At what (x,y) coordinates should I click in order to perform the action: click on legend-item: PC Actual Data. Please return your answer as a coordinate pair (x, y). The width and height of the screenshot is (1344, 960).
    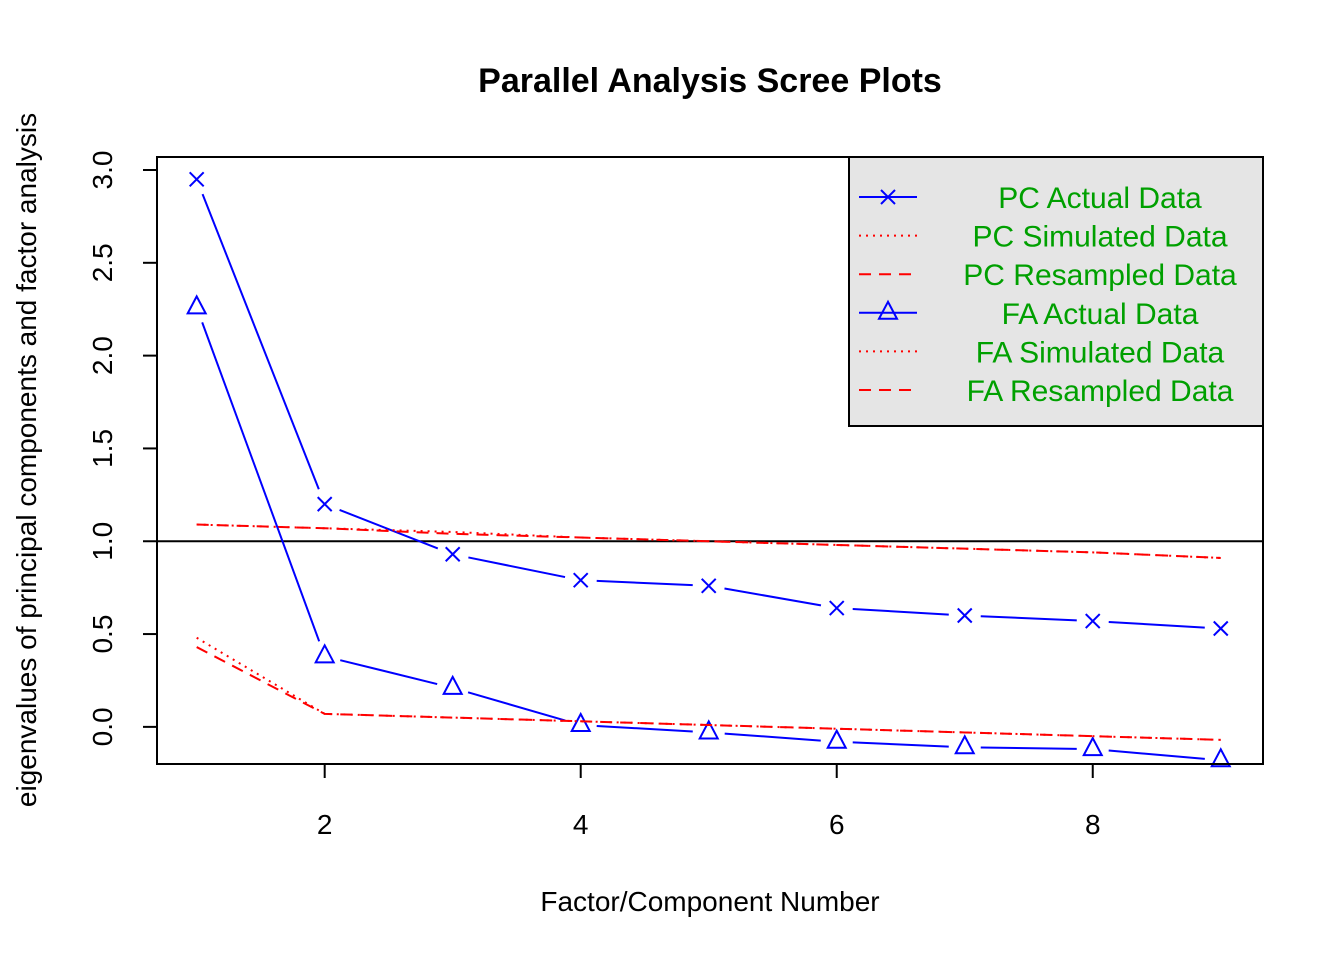
    Looking at the image, I should click on (1030, 198).